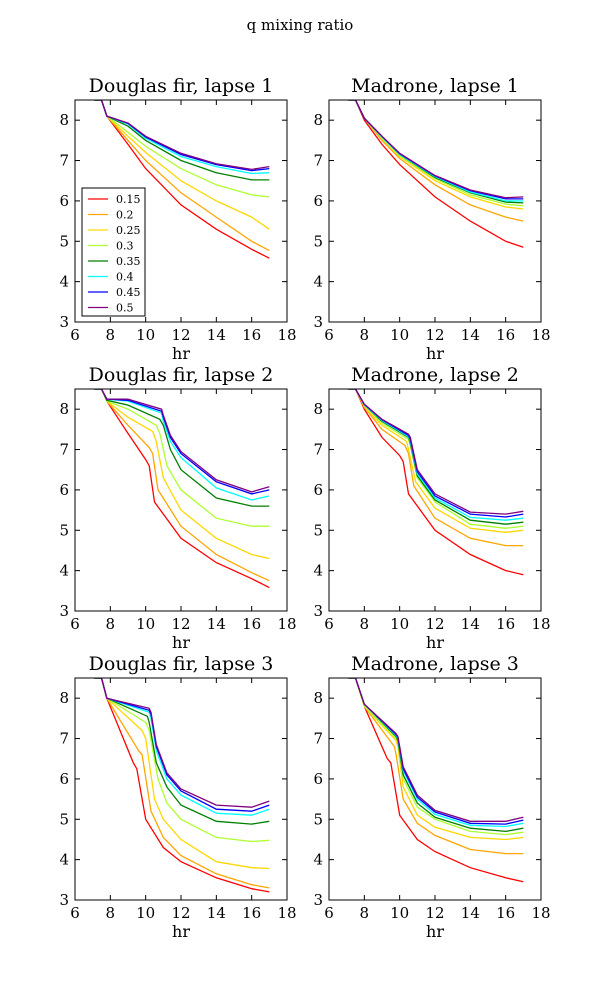  I want to click on legend: 0.15 0.2 0.25 0.3 0.35 0.4 0.45 0.5, so click(113, 252).